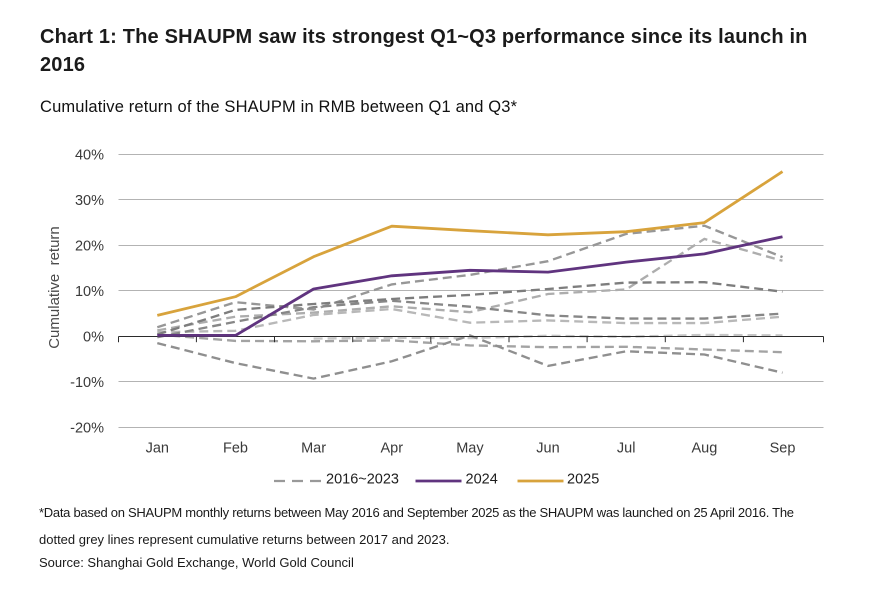  What do you see at coordinates (87, 428) in the screenshot?
I see `svg-text: -20%` at bounding box center [87, 428].